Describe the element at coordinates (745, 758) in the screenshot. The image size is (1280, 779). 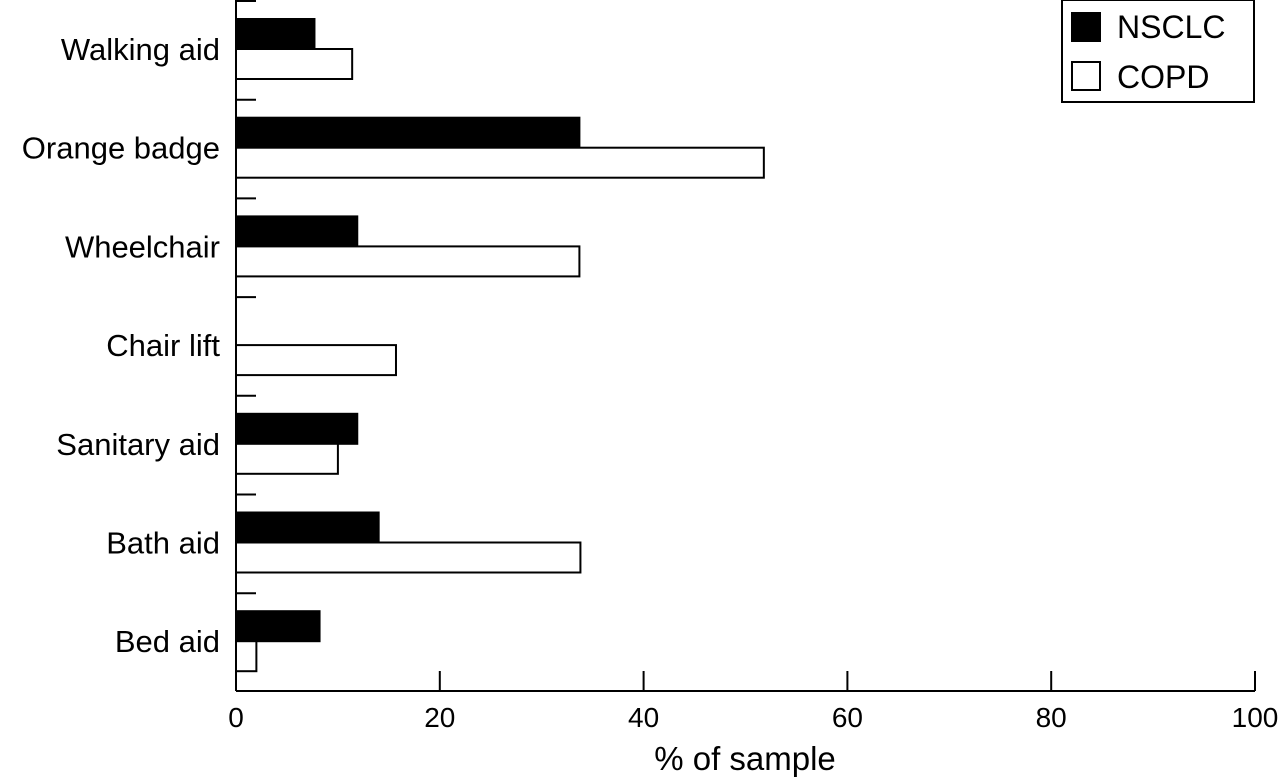
I see `x-axis-label: % of sample` at that location.